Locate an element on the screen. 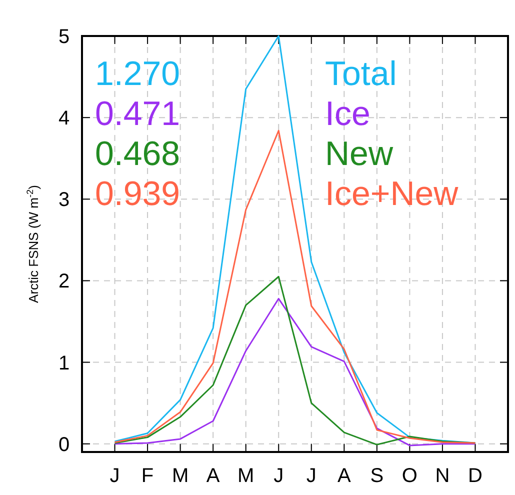  series-label: Ice+New is located at coordinates (392, 194).